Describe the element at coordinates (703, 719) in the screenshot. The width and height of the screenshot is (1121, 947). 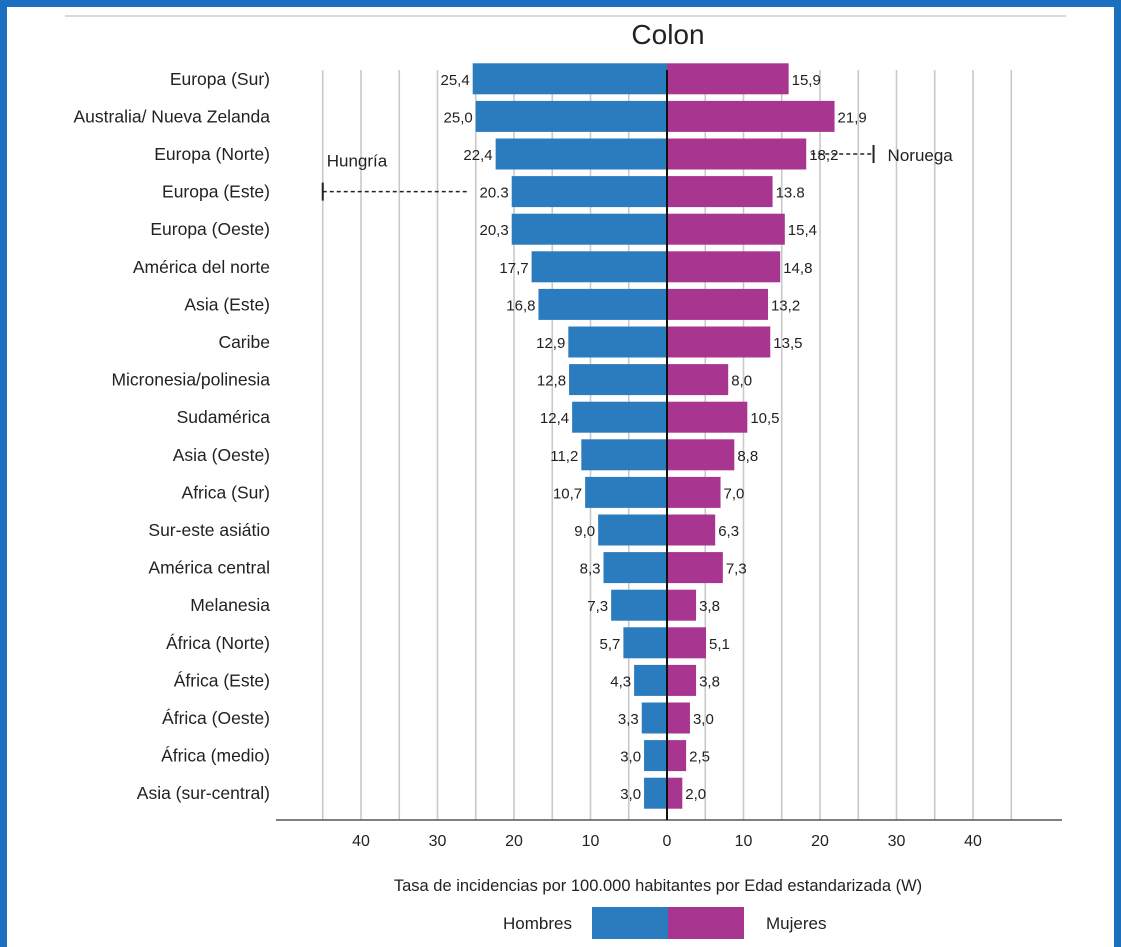
I see `value-label-mujeres: 3,0` at that location.